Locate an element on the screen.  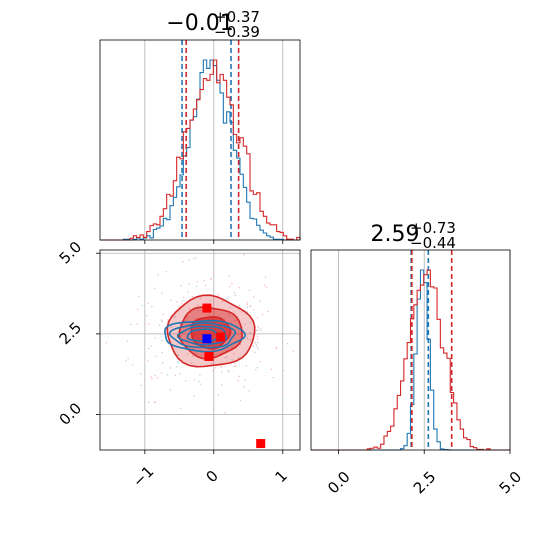
top-left-title-minus: −0.39 is located at coordinates (237, 32).